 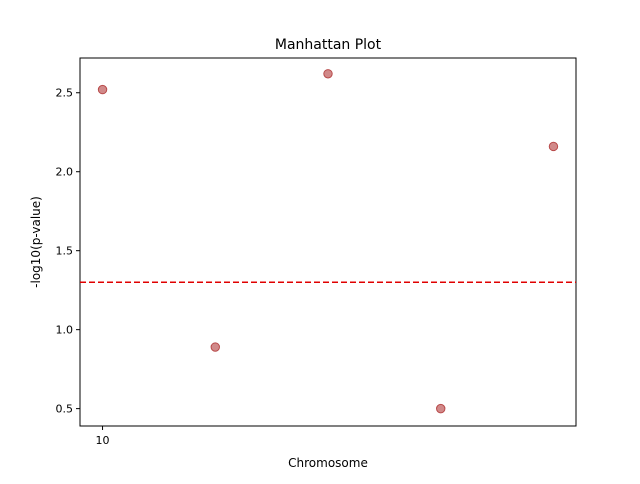 I want to click on y-tick-label-4: 2.0, so click(x=65, y=172).